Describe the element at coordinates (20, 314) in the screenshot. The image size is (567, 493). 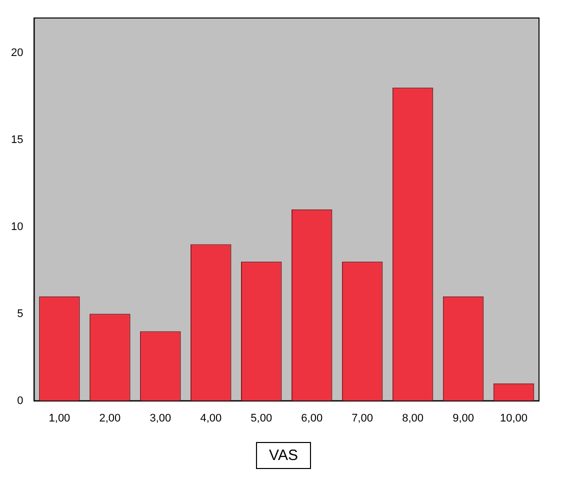
I see `y-tick-label: 5` at that location.